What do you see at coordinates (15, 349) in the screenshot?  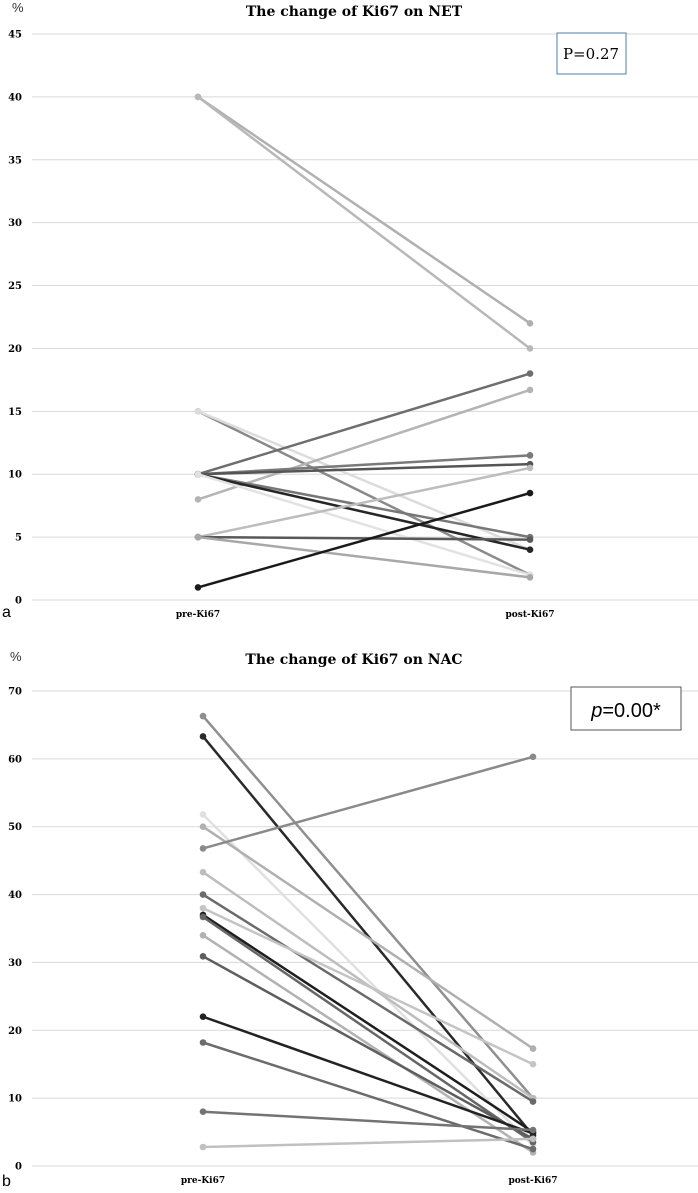 I see `chart-a-y-tick-label: 20` at bounding box center [15, 349].